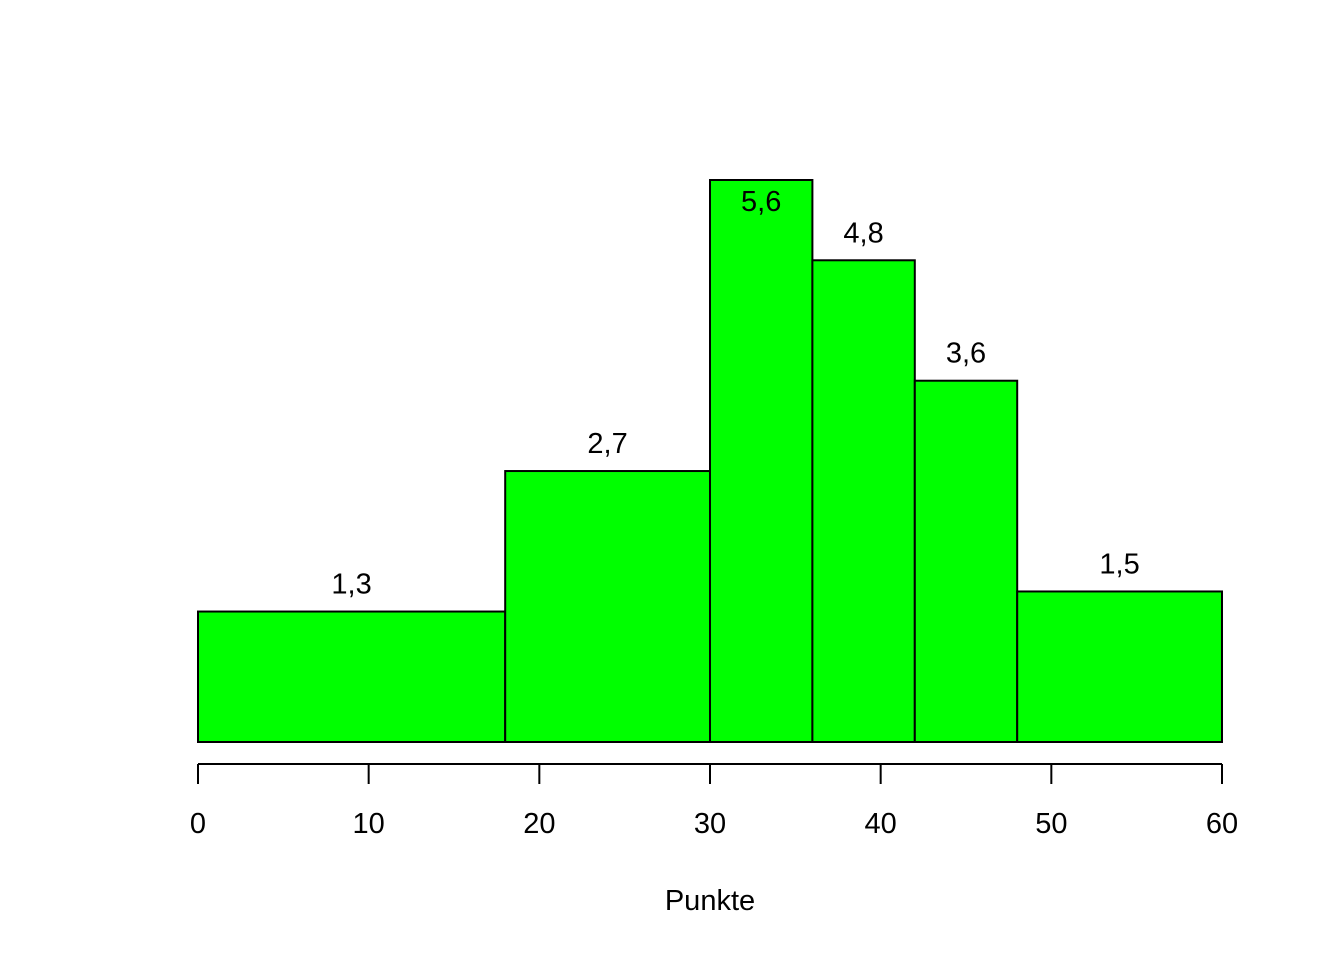  Describe the element at coordinates (539, 824) in the screenshot. I see `x-tick-label-2: 20` at that location.